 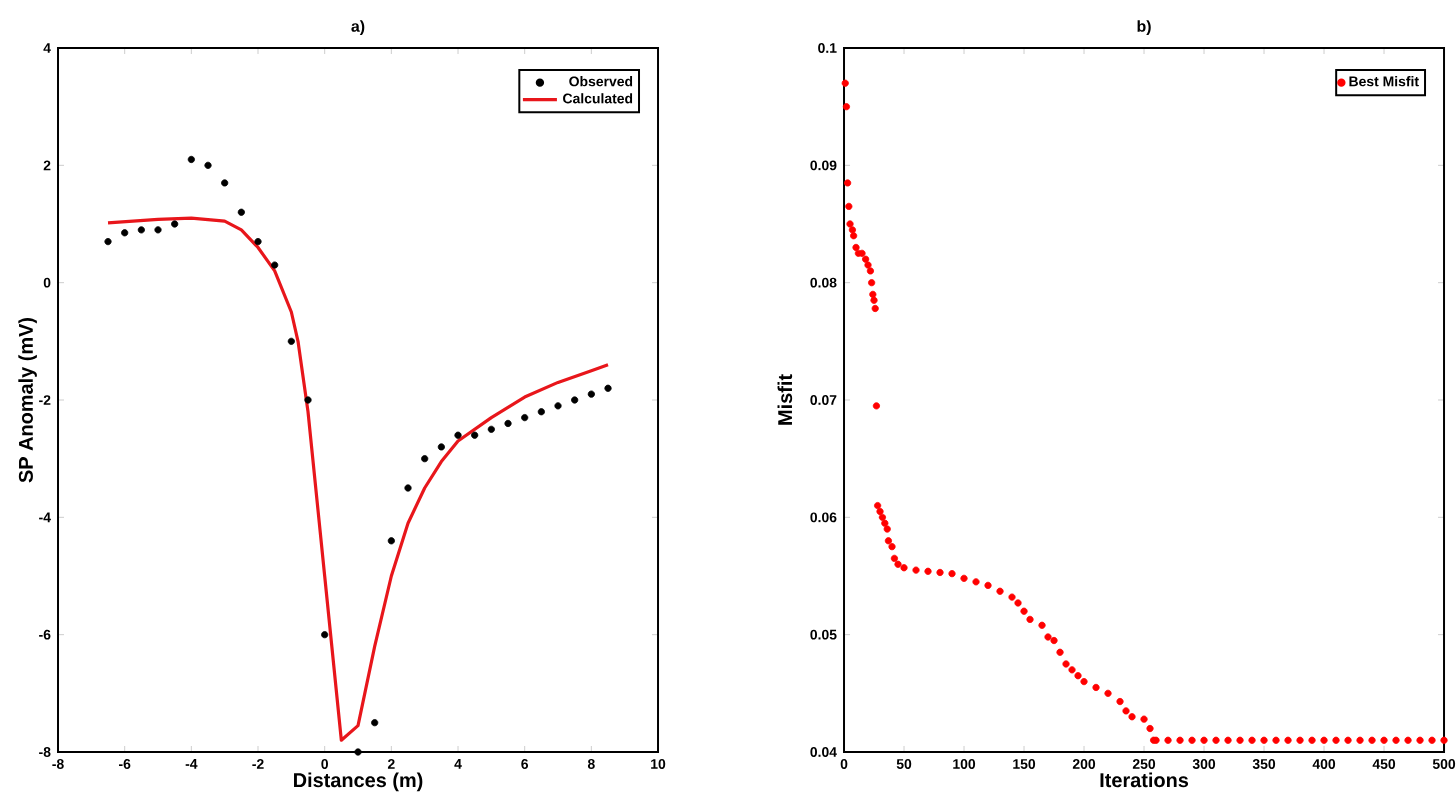 What do you see at coordinates (27, 400) in the screenshot?
I see `y-axis-title: SP Anomaly (mV)` at bounding box center [27, 400].